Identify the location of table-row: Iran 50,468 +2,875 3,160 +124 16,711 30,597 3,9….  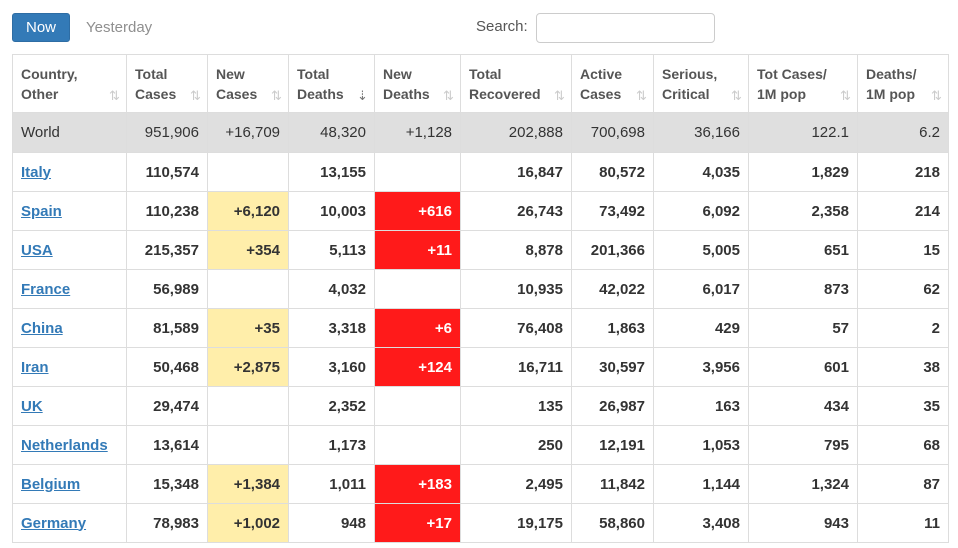
(480, 367).